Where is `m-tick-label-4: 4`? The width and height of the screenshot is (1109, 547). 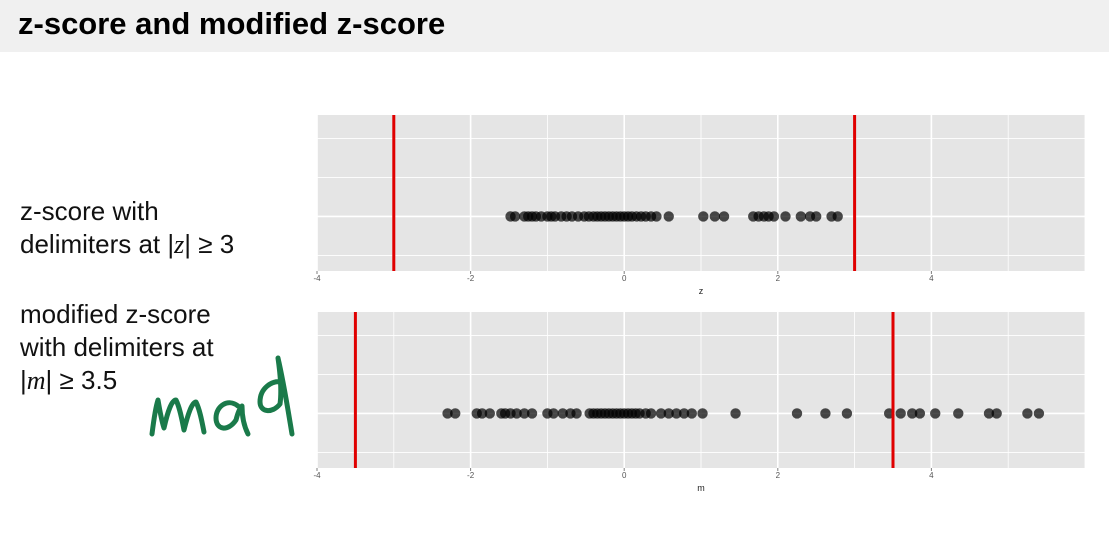
m-tick-label-4: 4 is located at coordinates (931, 475).